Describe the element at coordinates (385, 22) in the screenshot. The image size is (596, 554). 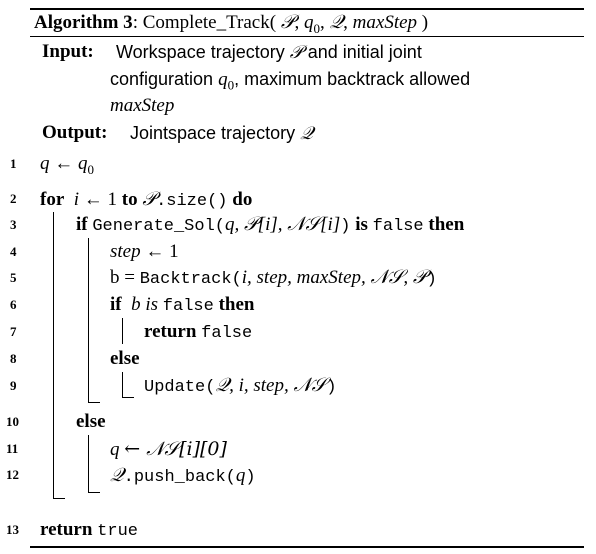
I see `param-maxstep: maxStep` at that location.